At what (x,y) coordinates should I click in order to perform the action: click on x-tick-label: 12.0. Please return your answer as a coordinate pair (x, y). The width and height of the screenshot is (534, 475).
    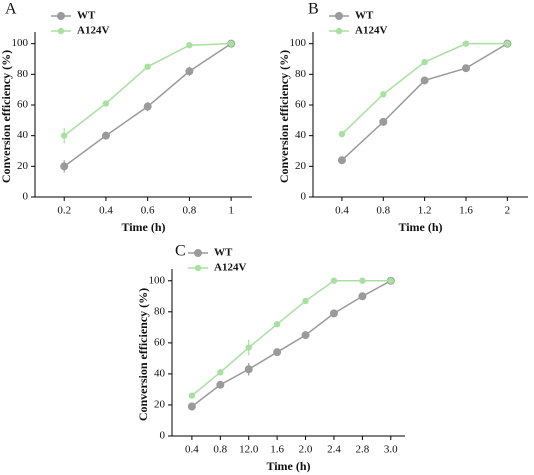
    Looking at the image, I should click on (249, 450).